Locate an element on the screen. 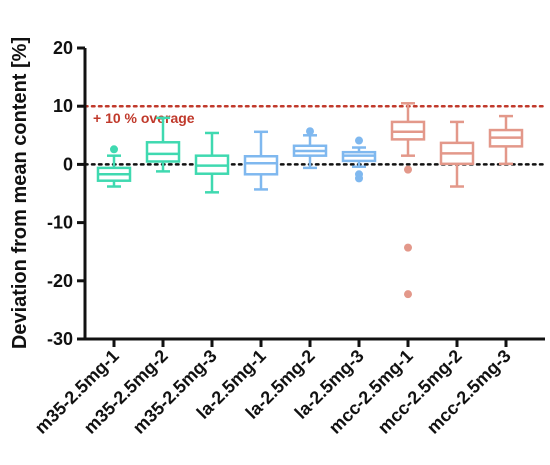  reference-lines: + 10 % overage is located at coordinates (315, 135).